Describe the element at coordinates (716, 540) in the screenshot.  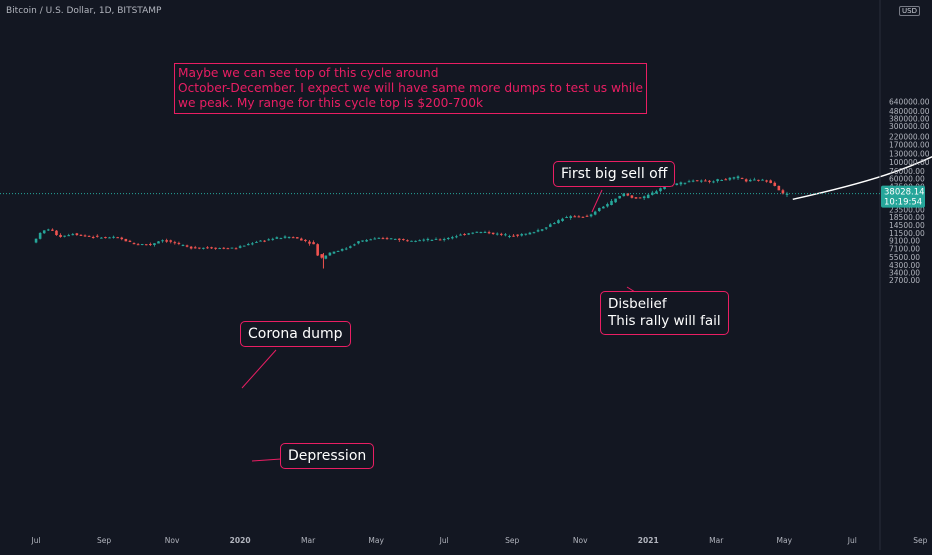
I see `x-tick-label: Mar` at that location.